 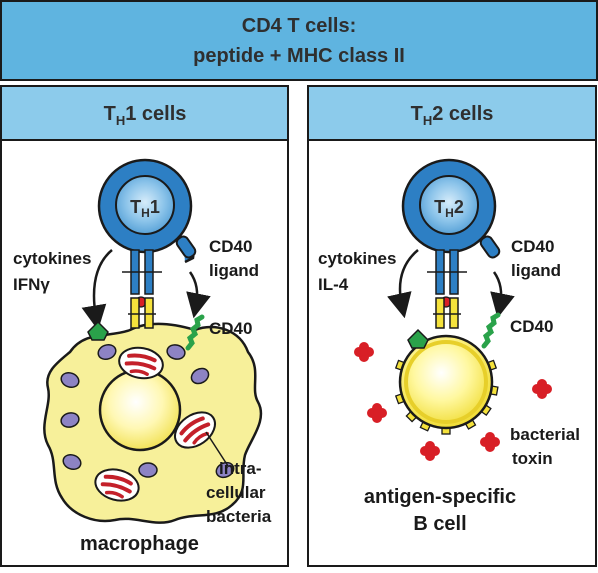 What do you see at coordinates (439, 207) in the screenshot?
I see `th2-cell-label-main: T` at bounding box center [439, 207].